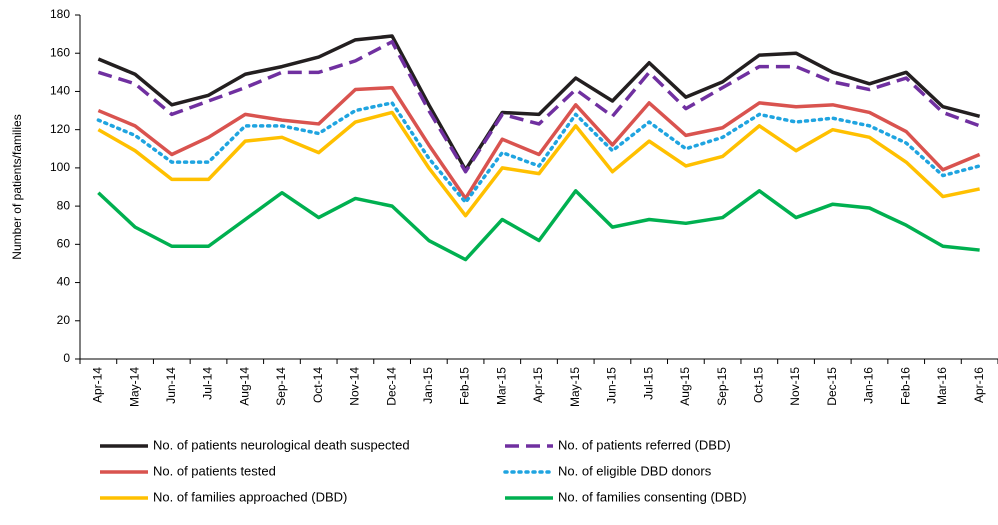  Describe the element at coordinates (391, 386) in the screenshot. I see `x-tick-label: Dec-14` at that location.